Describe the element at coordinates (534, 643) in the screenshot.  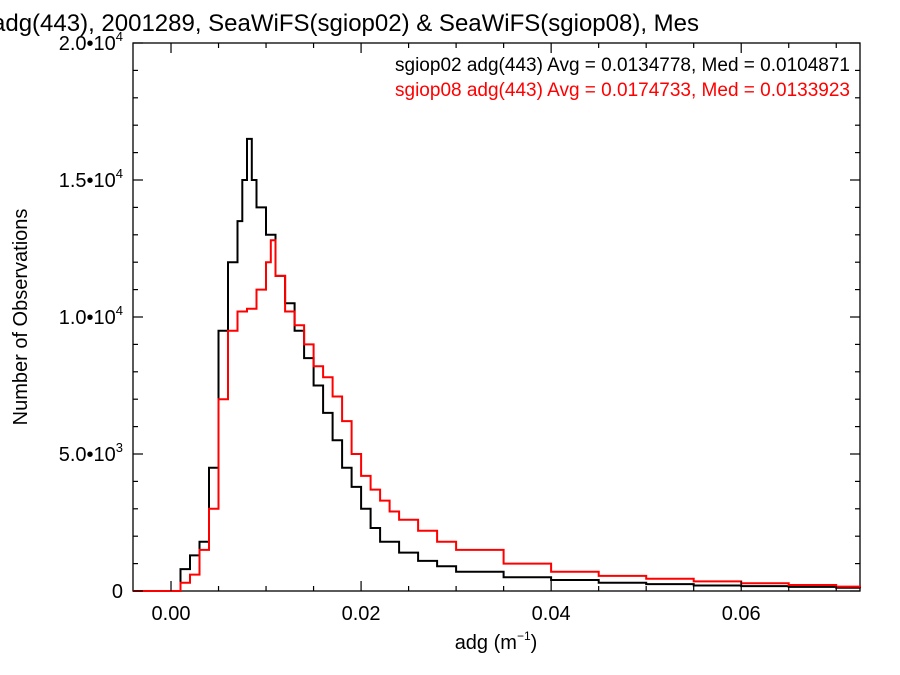
I see `x-axis-label-close: )` at that location.